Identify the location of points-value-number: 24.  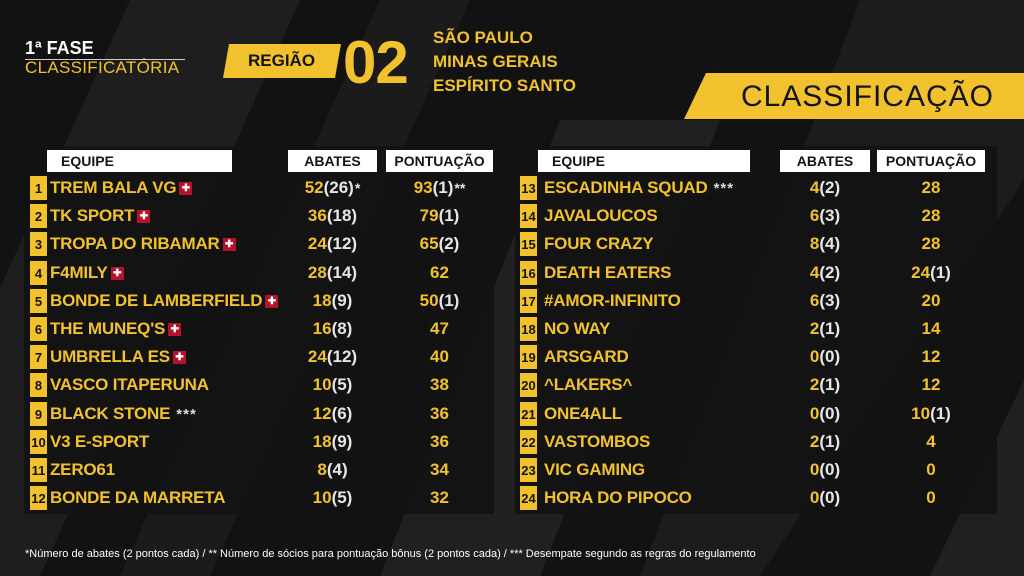
(921, 272).